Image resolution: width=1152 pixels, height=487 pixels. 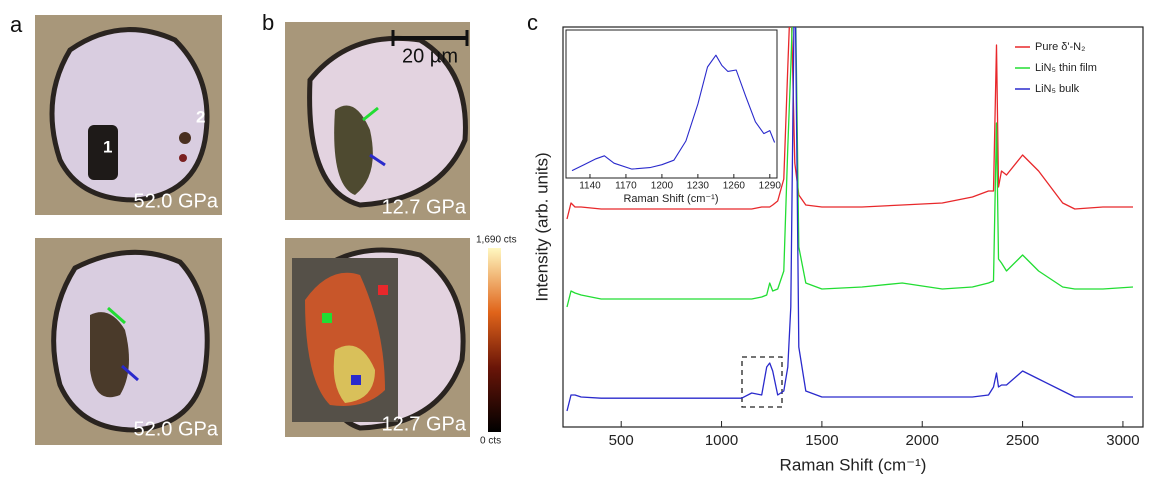 I want to click on series-line, so click(x=673, y=113).